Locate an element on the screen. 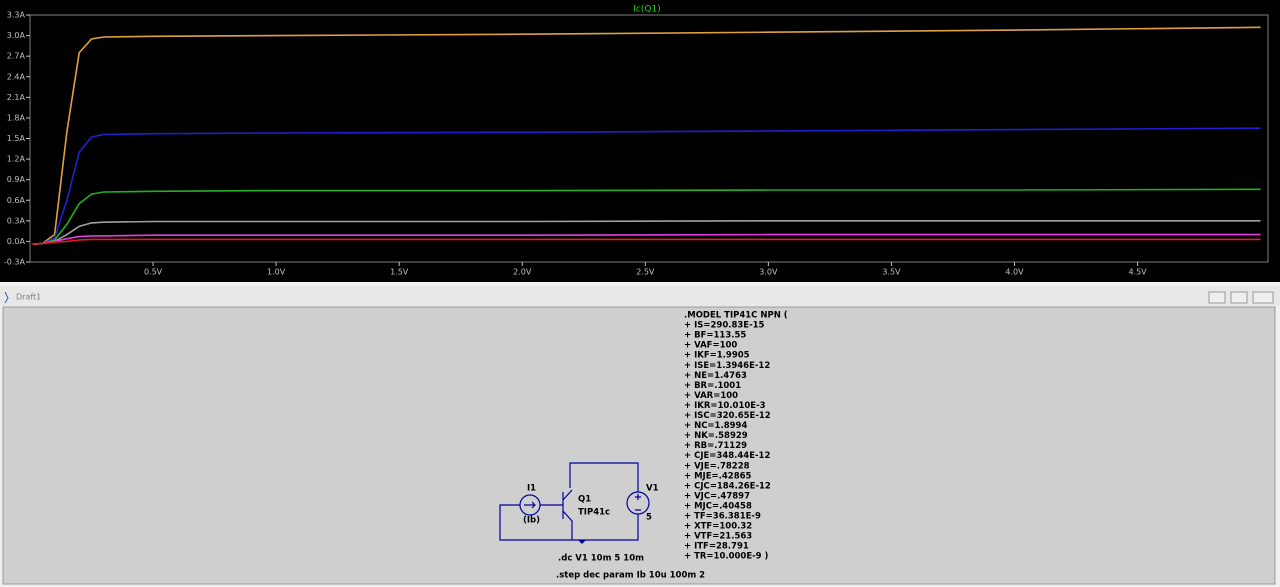  model-line: .MODEL TIP41C NPN ( is located at coordinates (736, 316).